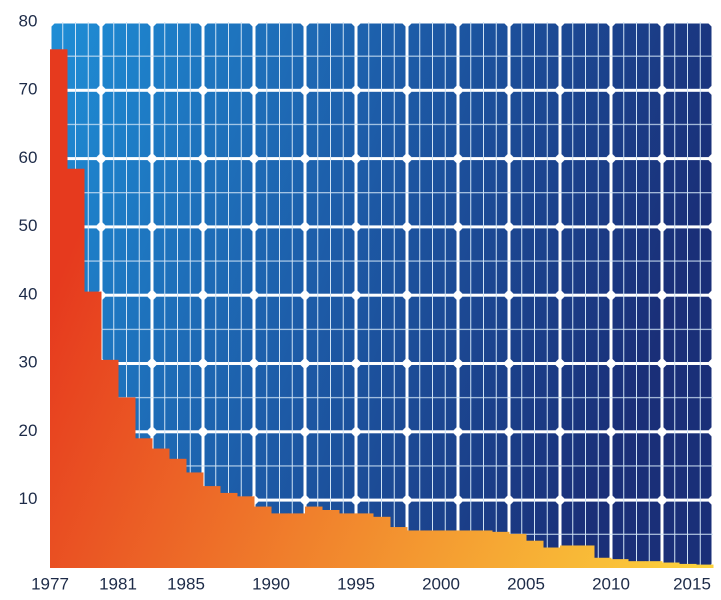  I want to click on y-tick-label: 60, so click(28, 157).